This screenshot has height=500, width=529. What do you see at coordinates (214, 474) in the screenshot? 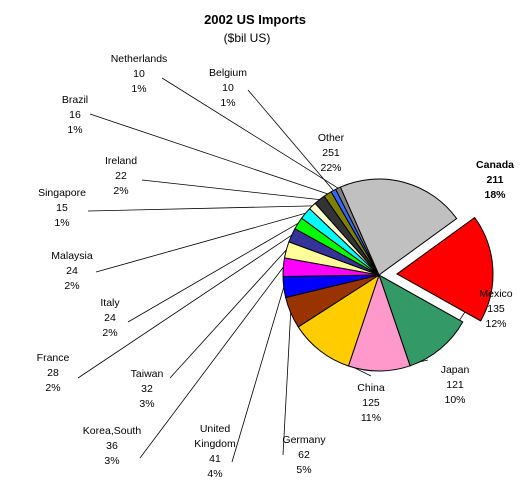
I see `label-united-kingdom-percent: 4%` at bounding box center [214, 474].